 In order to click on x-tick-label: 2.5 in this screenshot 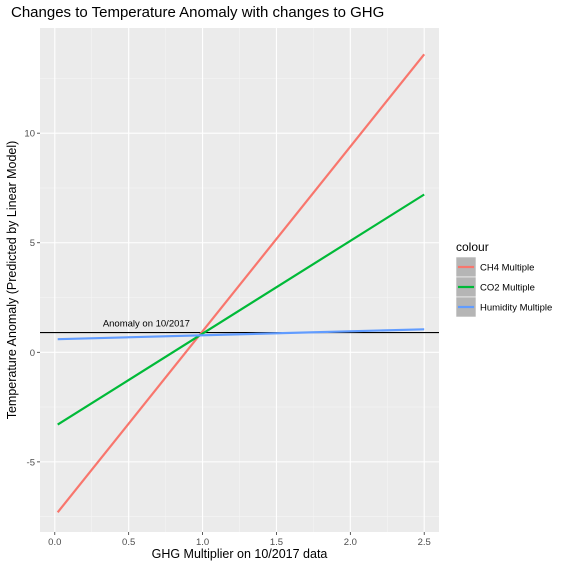, I will do `click(424, 542)`.